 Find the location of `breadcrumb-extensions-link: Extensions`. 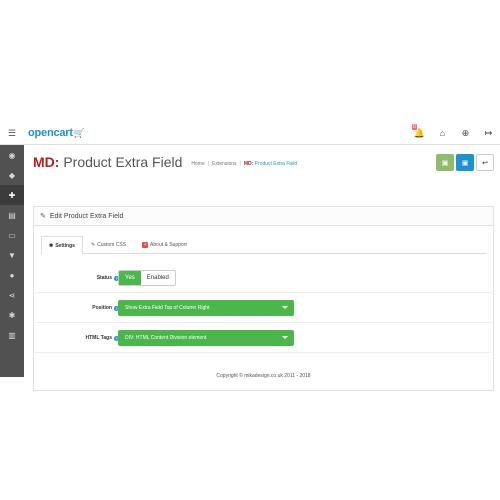

breadcrumb-extensions-link: Extensions is located at coordinates (224, 163).